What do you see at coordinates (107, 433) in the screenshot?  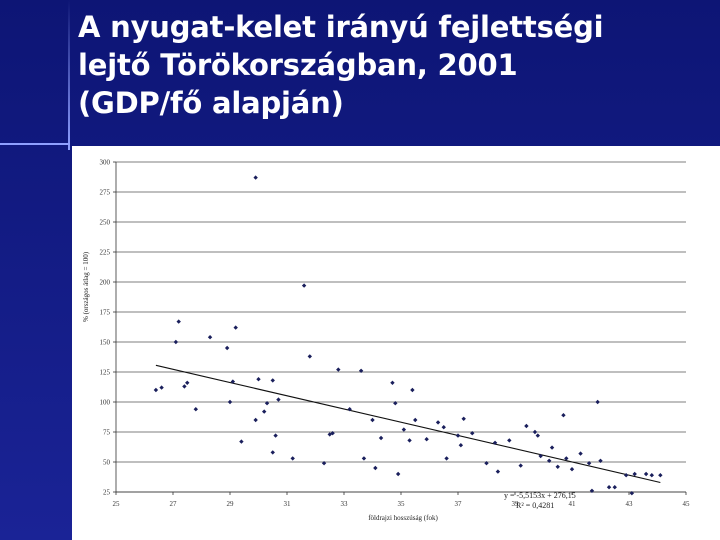 I see `y-tick-label: 75` at bounding box center [107, 433].